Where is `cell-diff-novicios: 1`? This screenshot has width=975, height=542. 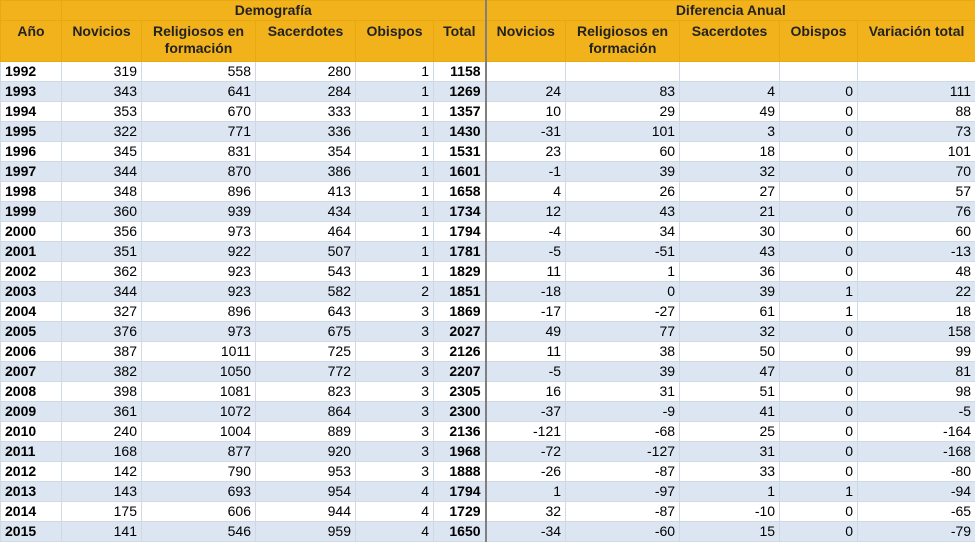
cell-diff-novicios: 1 is located at coordinates (526, 491).